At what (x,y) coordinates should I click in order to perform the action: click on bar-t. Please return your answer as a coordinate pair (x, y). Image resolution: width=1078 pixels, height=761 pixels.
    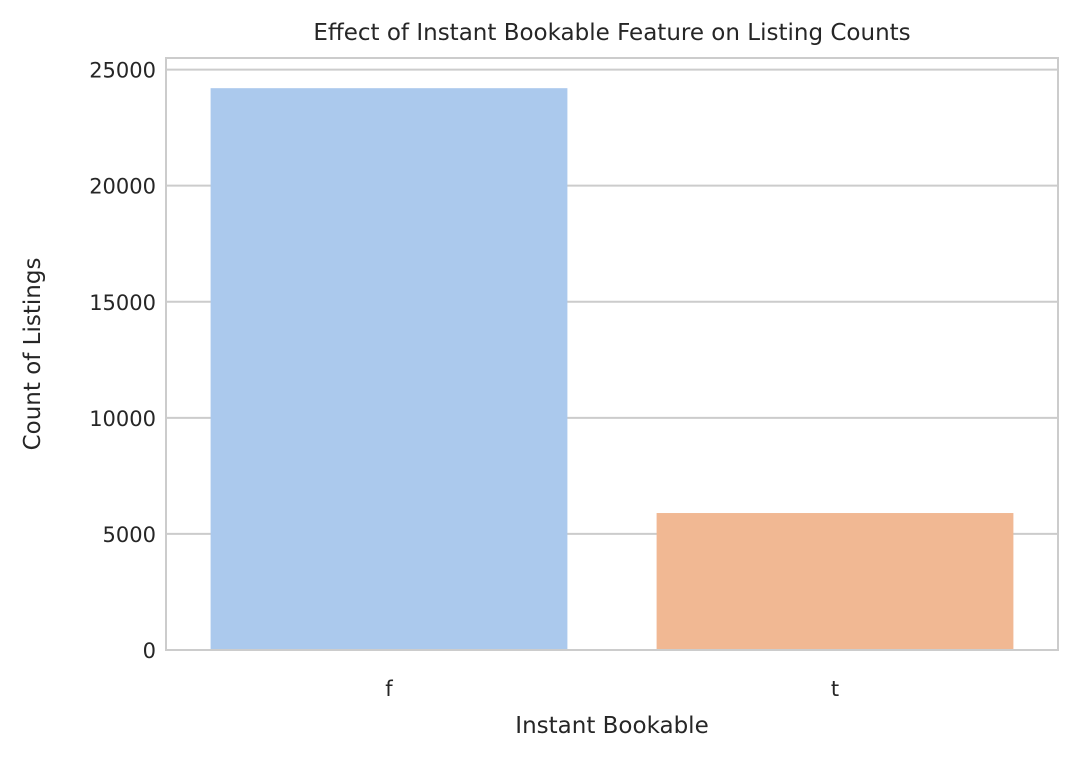
    Looking at the image, I should click on (835, 581).